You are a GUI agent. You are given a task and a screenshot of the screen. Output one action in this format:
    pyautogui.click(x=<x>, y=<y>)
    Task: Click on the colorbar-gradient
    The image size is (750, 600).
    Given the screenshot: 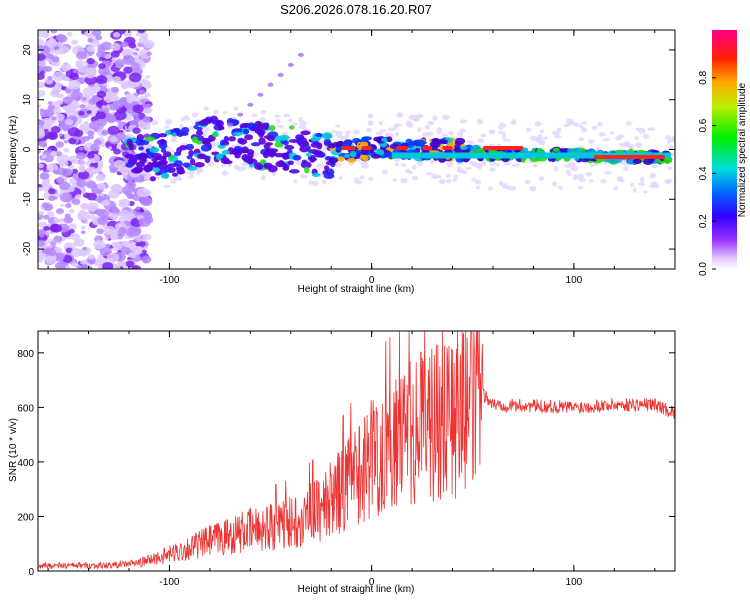 What is the action you would take?
    pyautogui.click(x=724, y=149)
    